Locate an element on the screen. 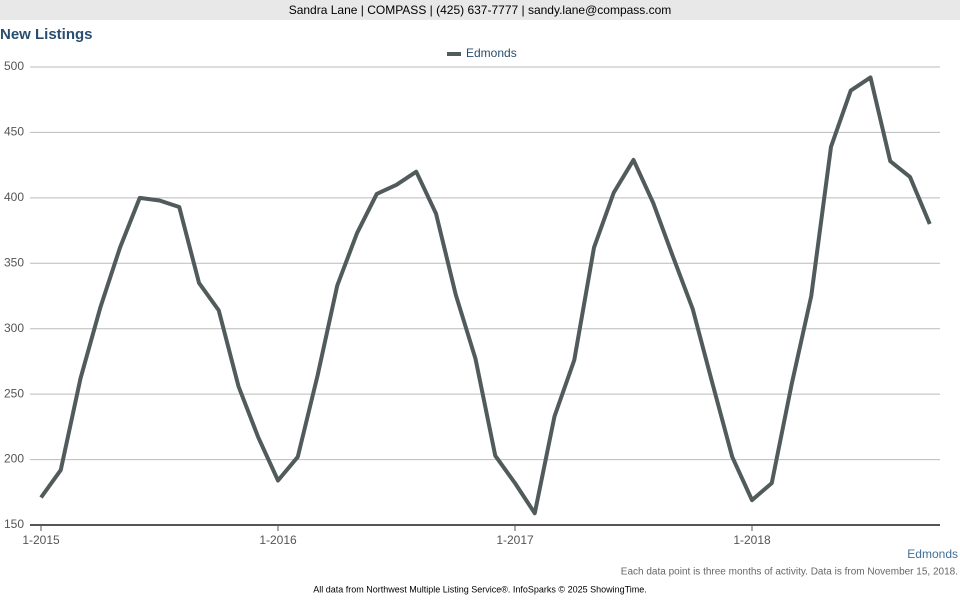 The height and width of the screenshot is (600, 960). y-tick-label: 200 is located at coordinates (14, 459).